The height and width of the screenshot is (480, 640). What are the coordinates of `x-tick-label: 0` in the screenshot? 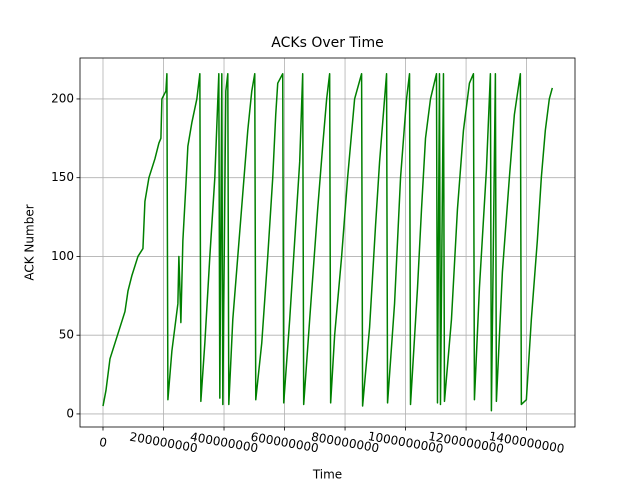 It's located at (103, 442).